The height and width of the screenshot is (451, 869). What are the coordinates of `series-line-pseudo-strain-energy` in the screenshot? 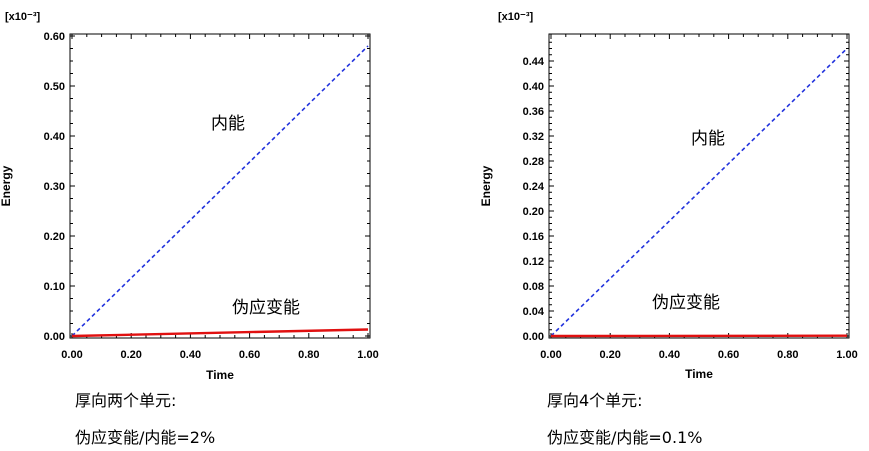 It's located at (220, 333).